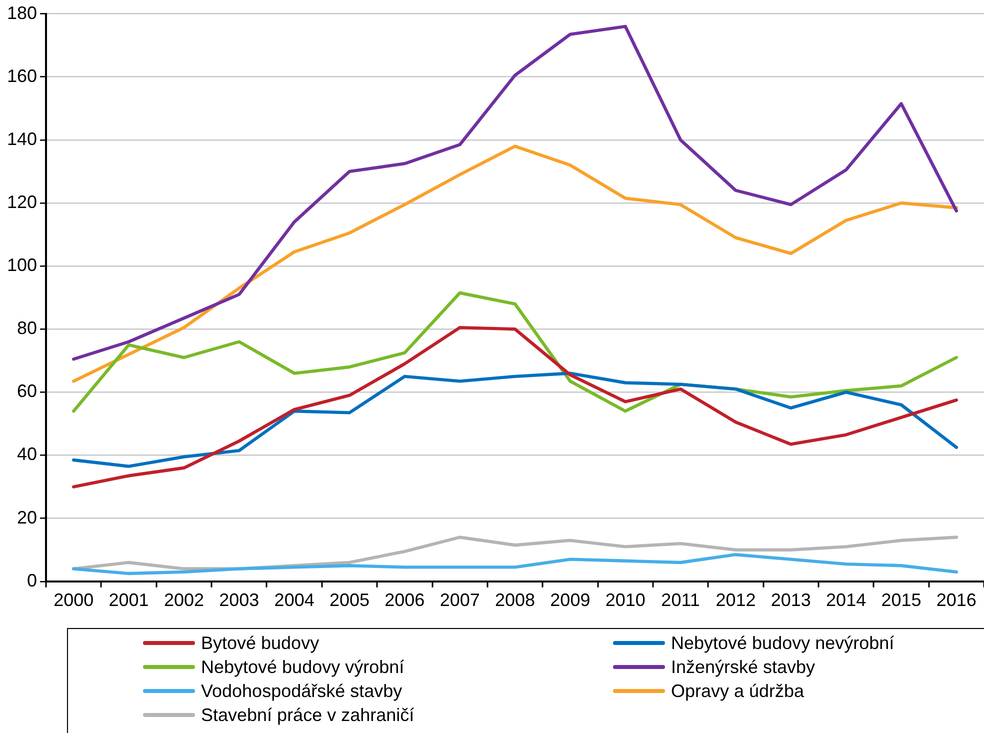 Image resolution: width=984 pixels, height=733 pixels. What do you see at coordinates (22, 12) in the screenshot?
I see `y-tick-label: 180` at bounding box center [22, 12].